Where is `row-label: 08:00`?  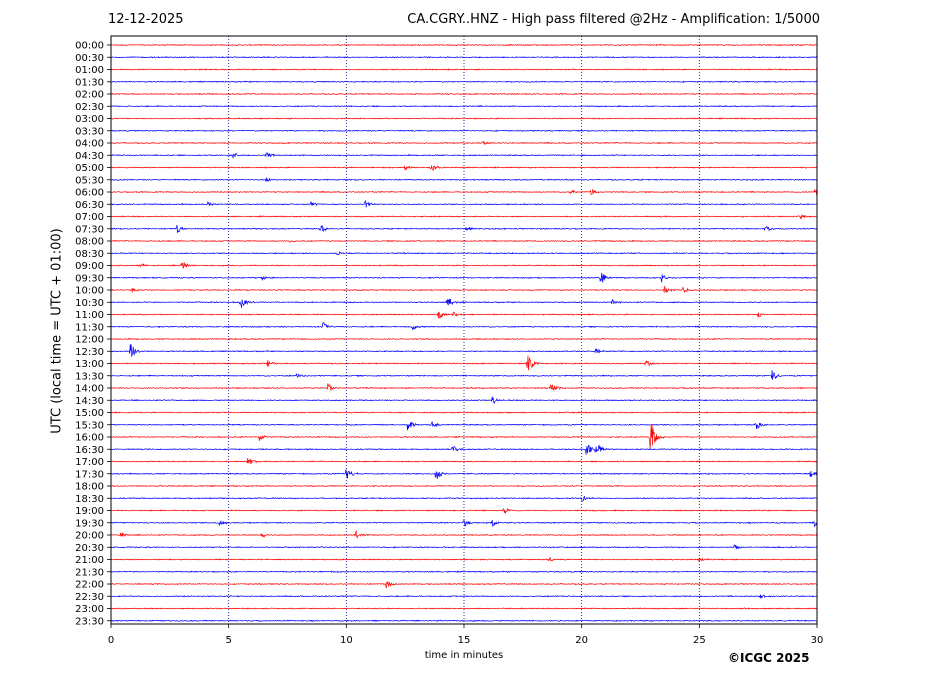
row-label: 08:00 is located at coordinates (89, 242).